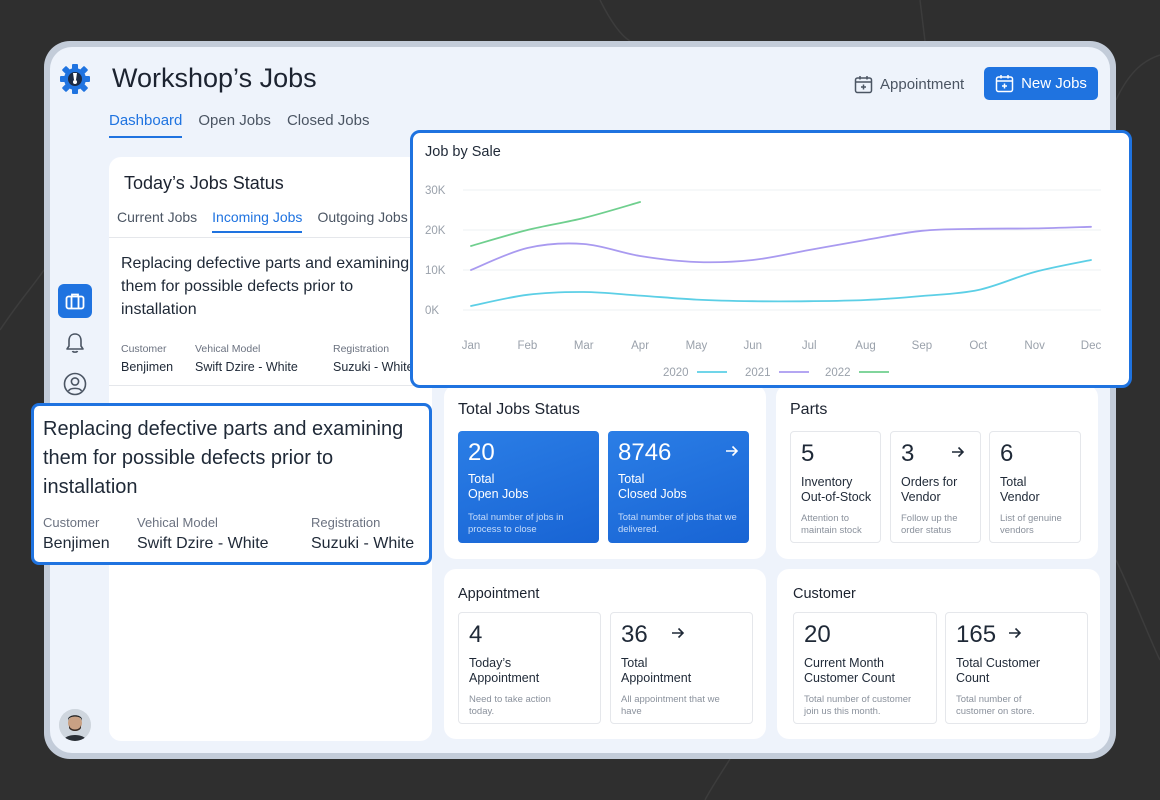 Image resolution: width=1160 pixels, height=800 pixels. I want to click on new-jobs-button: New Jobs, so click(1041, 83).